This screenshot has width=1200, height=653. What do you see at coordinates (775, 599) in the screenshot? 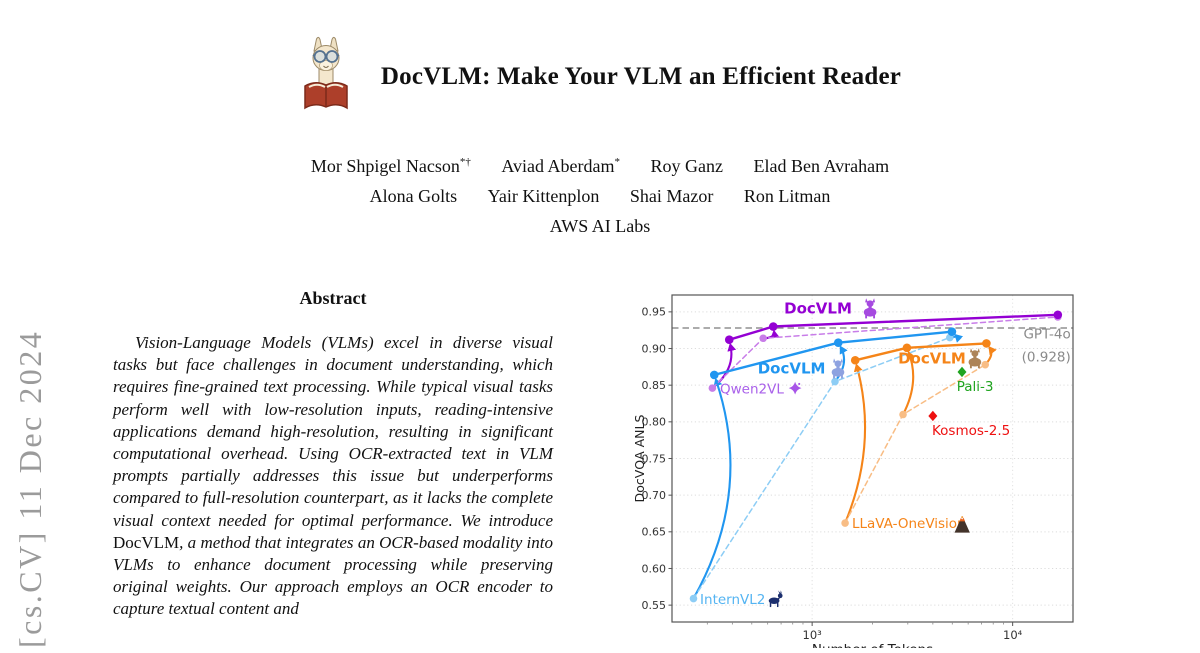
I see `deer-icon` at bounding box center [775, 599].